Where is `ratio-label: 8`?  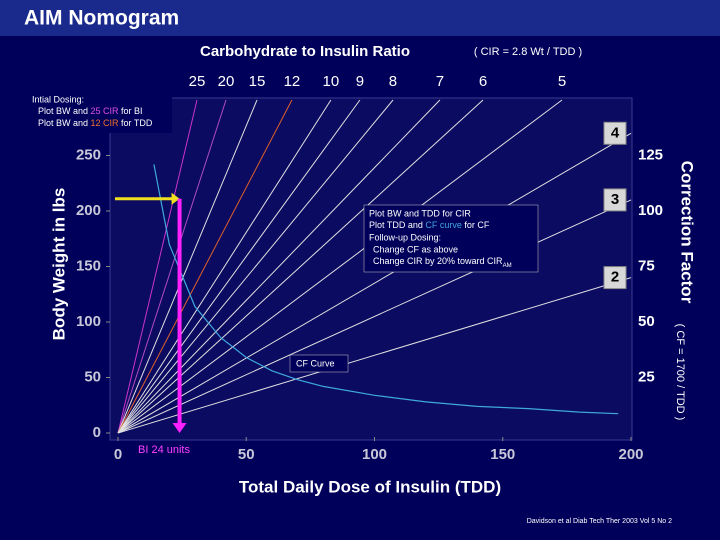 ratio-label: 8 is located at coordinates (393, 81).